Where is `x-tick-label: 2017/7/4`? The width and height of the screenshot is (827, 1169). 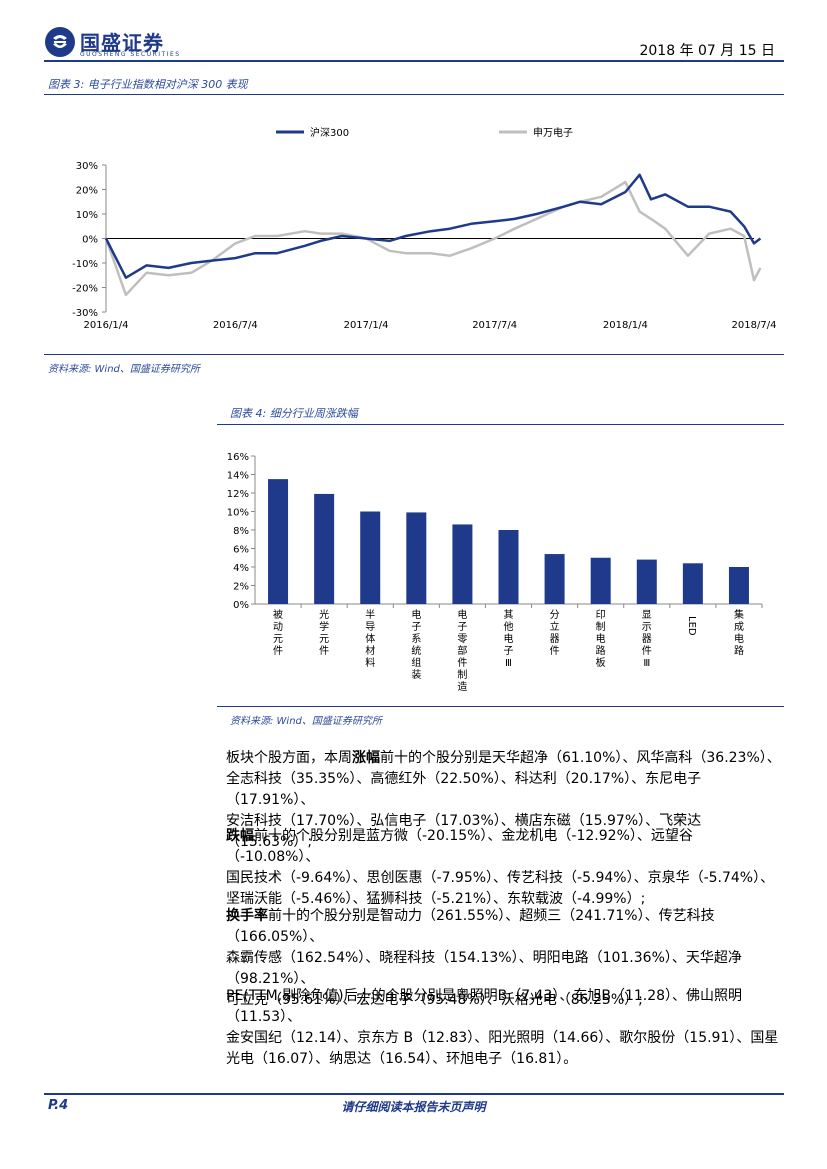 x-tick-label: 2017/7/4 is located at coordinates (494, 325).